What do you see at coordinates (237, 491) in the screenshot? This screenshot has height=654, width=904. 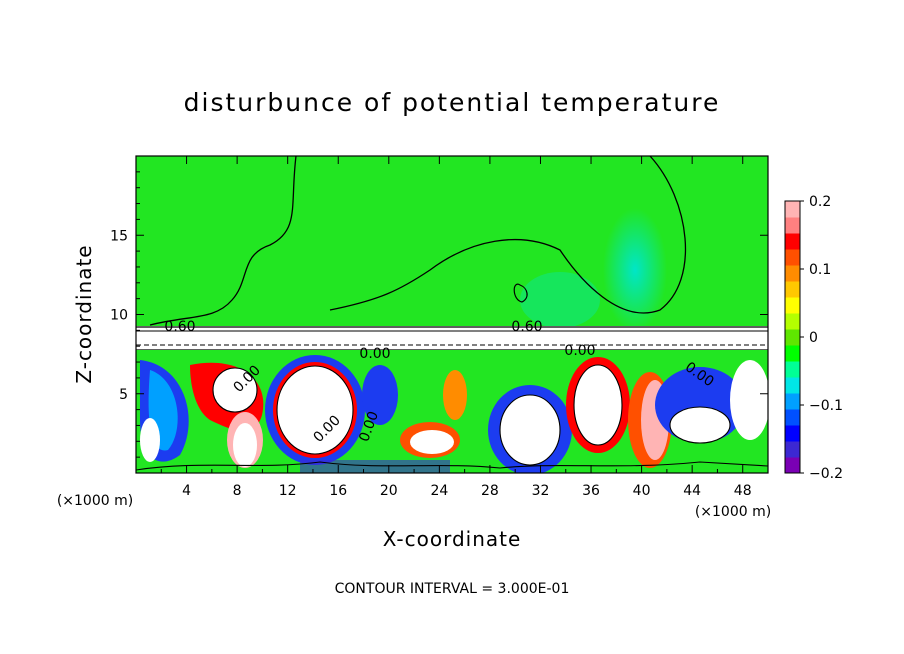 I see `x-tick-label: 8` at bounding box center [237, 491].